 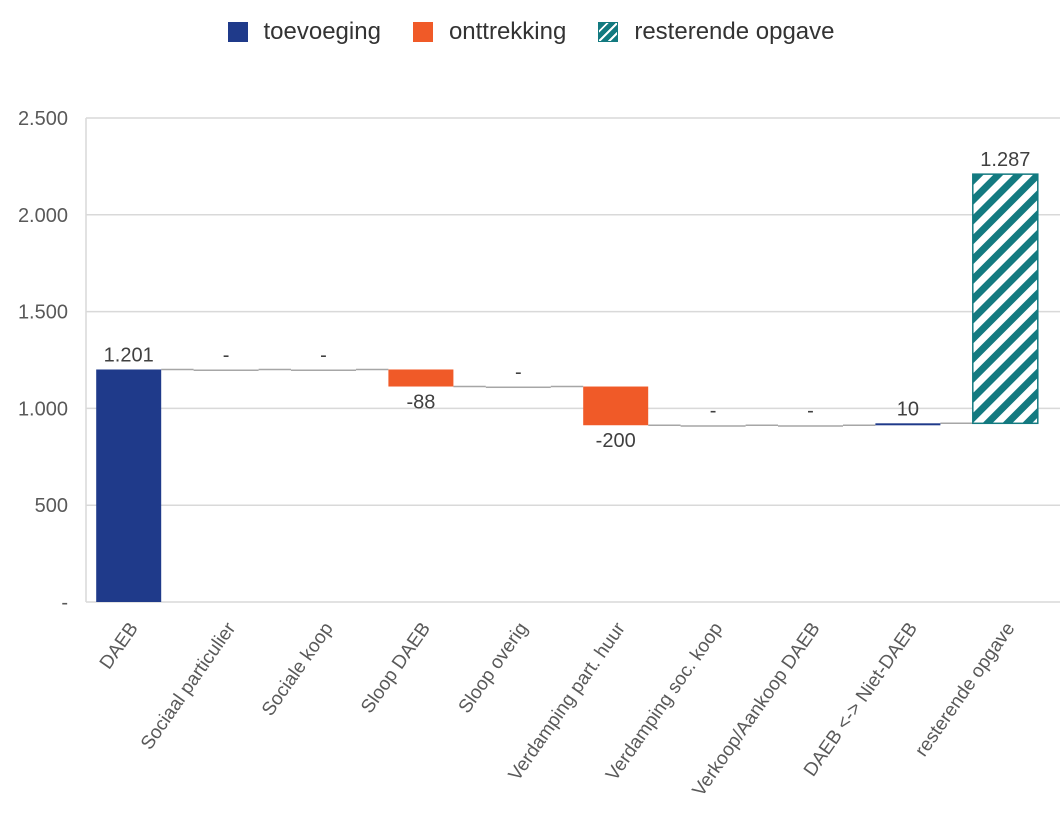 I want to click on x-tick-label-resterende-opgave: resterende opgave, so click(x=965, y=690).